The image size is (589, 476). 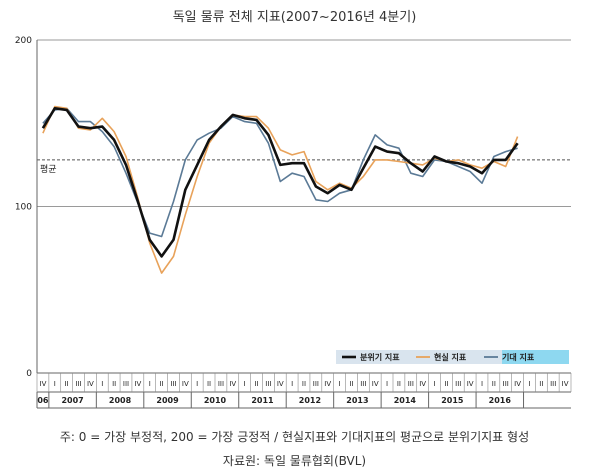 What do you see at coordinates (380, 357) in the screenshot?
I see `legend-label-1: 분위기 지표` at bounding box center [380, 357].